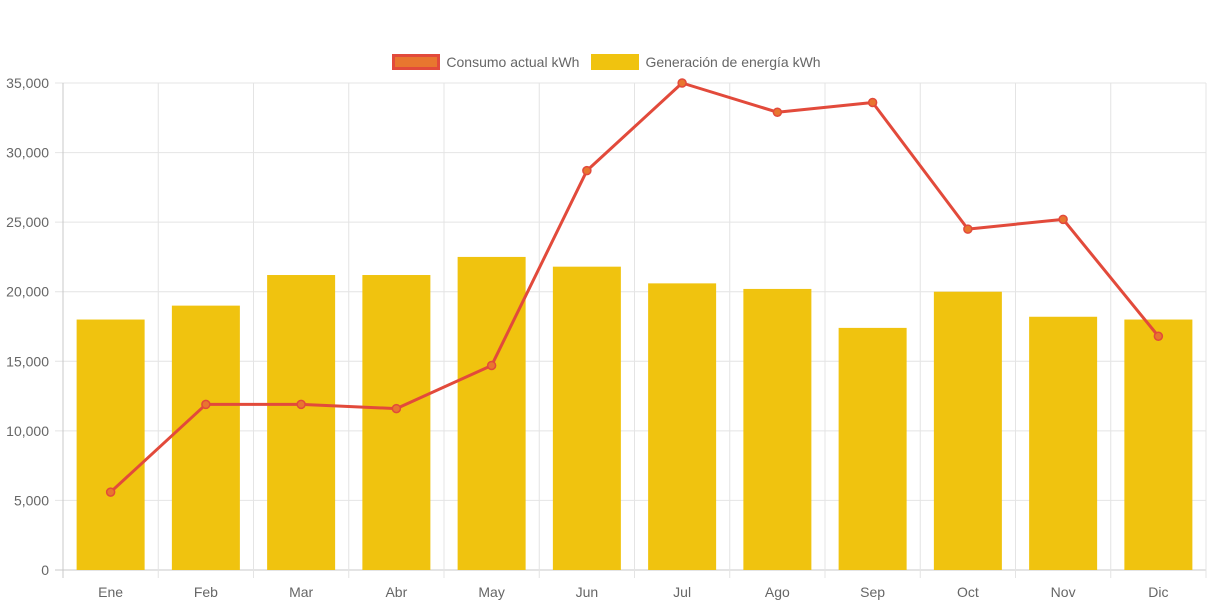  I want to click on y-tick-label: 15,000, so click(27, 361).